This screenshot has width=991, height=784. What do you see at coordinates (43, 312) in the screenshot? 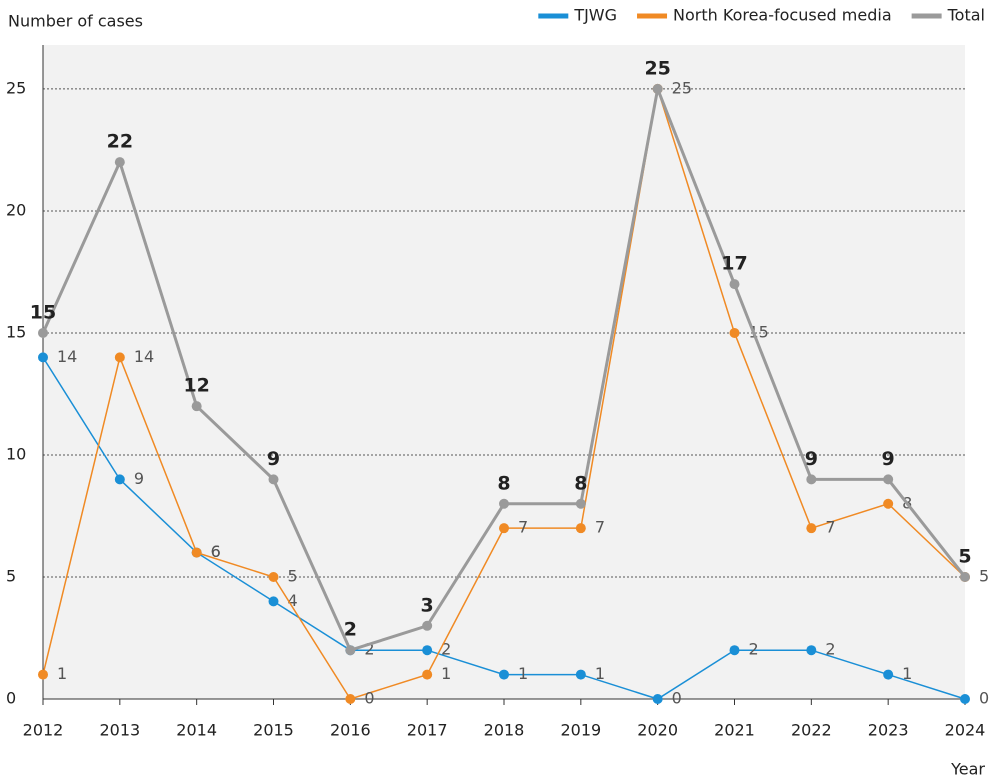
I see `data-label: 15` at bounding box center [43, 312].